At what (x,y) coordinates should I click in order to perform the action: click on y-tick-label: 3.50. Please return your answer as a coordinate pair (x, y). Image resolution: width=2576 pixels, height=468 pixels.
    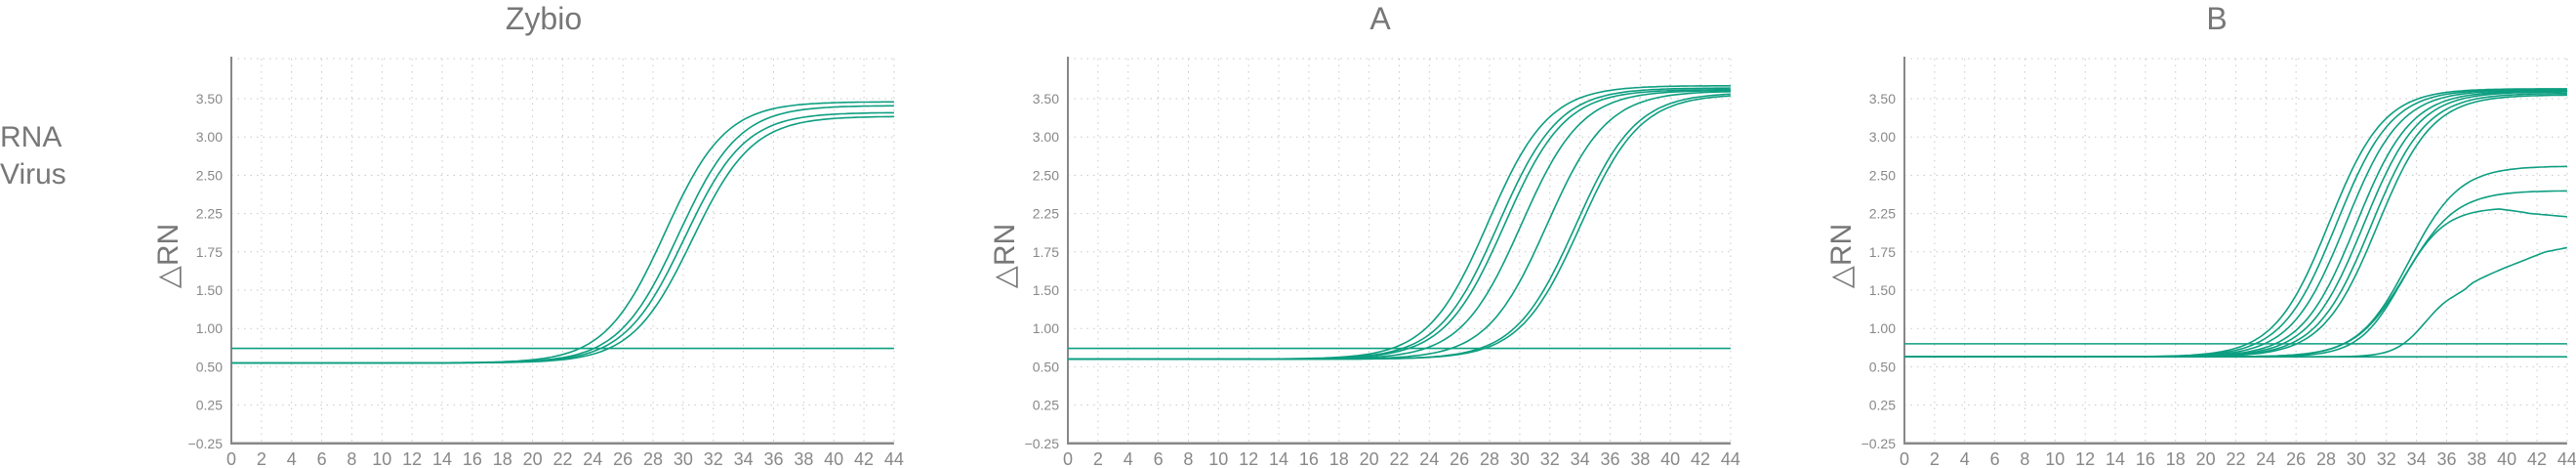
    Looking at the image, I should click on (1882, 98).